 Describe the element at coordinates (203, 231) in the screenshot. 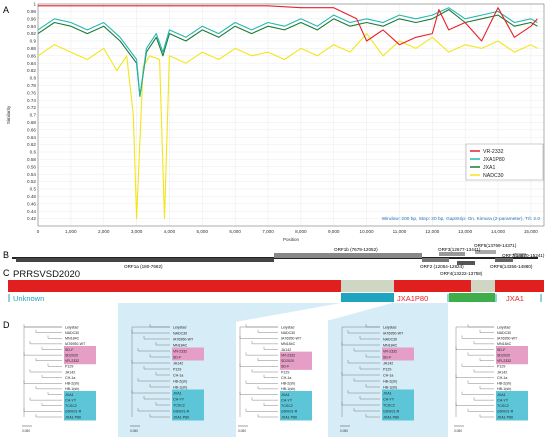

I see `x-tick-label: 5,000` at that location.